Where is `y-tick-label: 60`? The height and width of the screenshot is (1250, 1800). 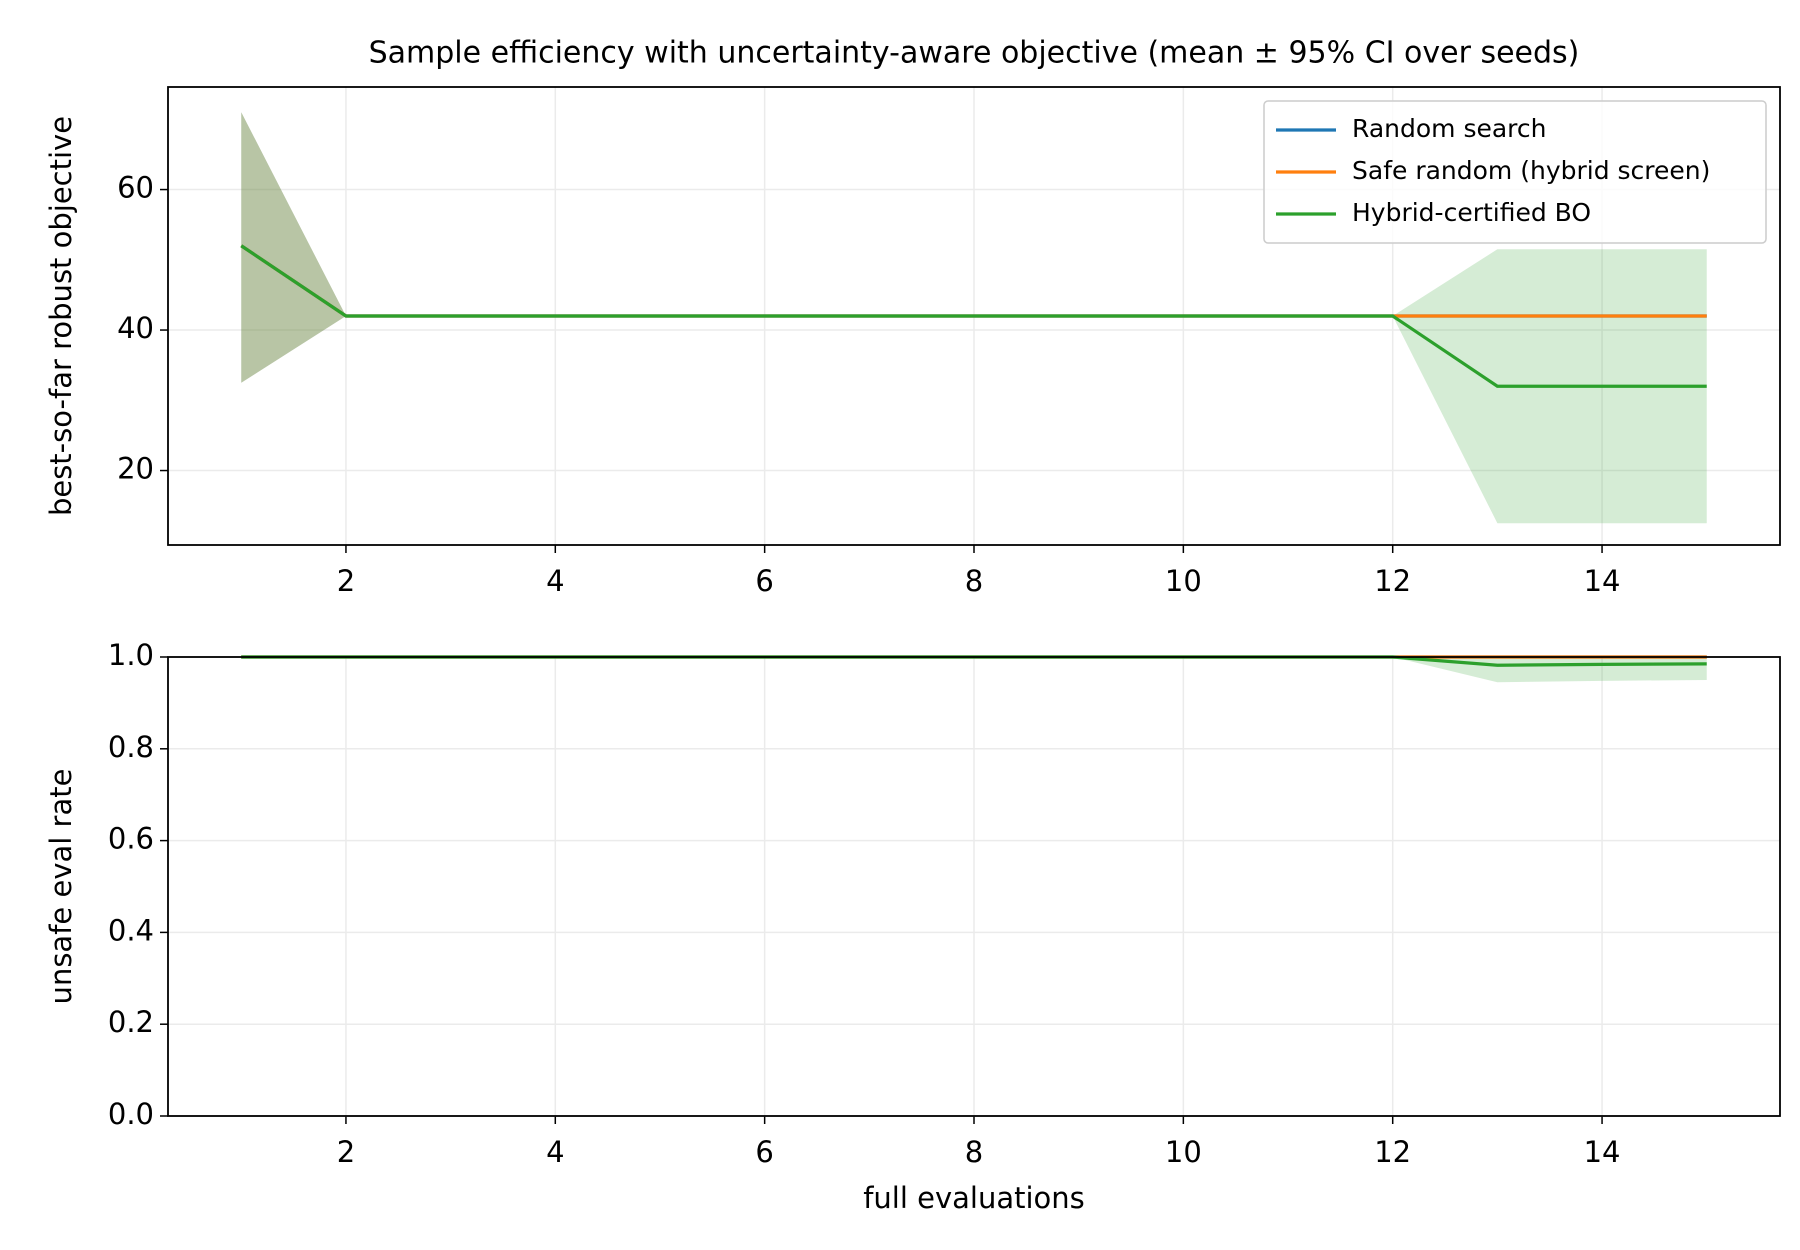 y-tick-label: 60 is located at coordinates (135, 188).